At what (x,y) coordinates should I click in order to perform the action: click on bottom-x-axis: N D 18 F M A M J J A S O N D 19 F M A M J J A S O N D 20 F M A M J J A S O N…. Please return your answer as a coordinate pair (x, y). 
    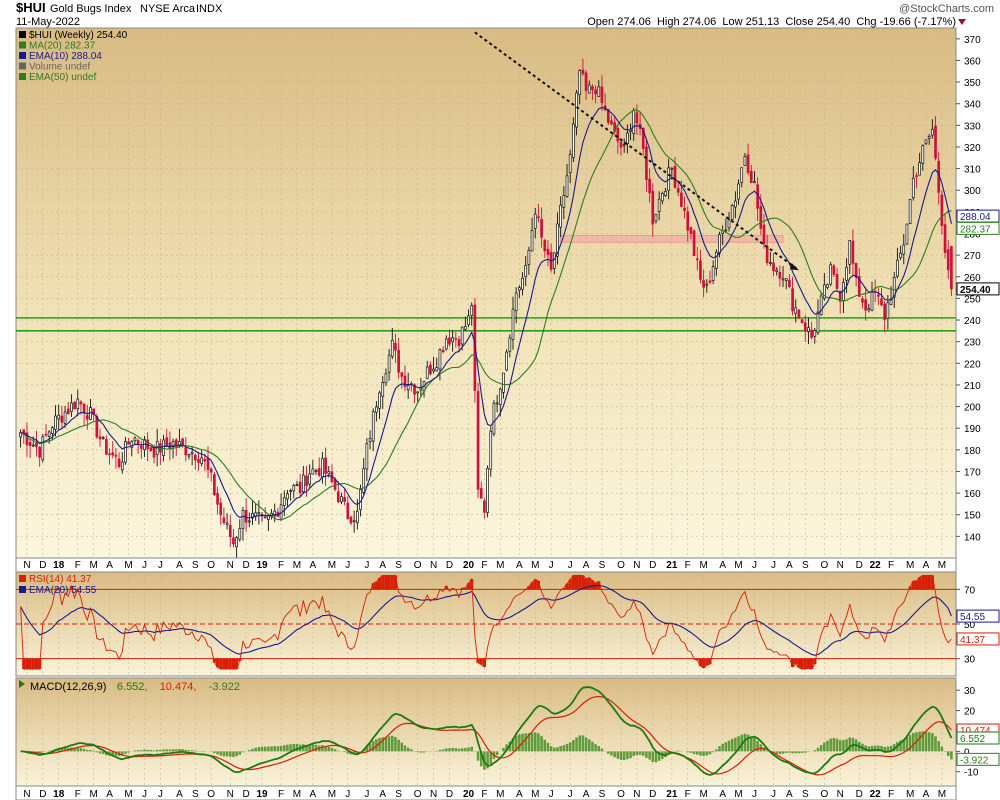
    Looking at the image, I should click on (484, 794).